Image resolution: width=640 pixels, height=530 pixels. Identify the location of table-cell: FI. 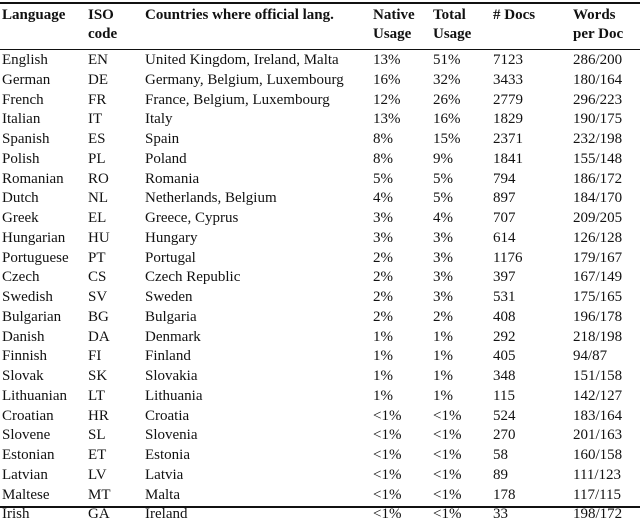
(95, 356).